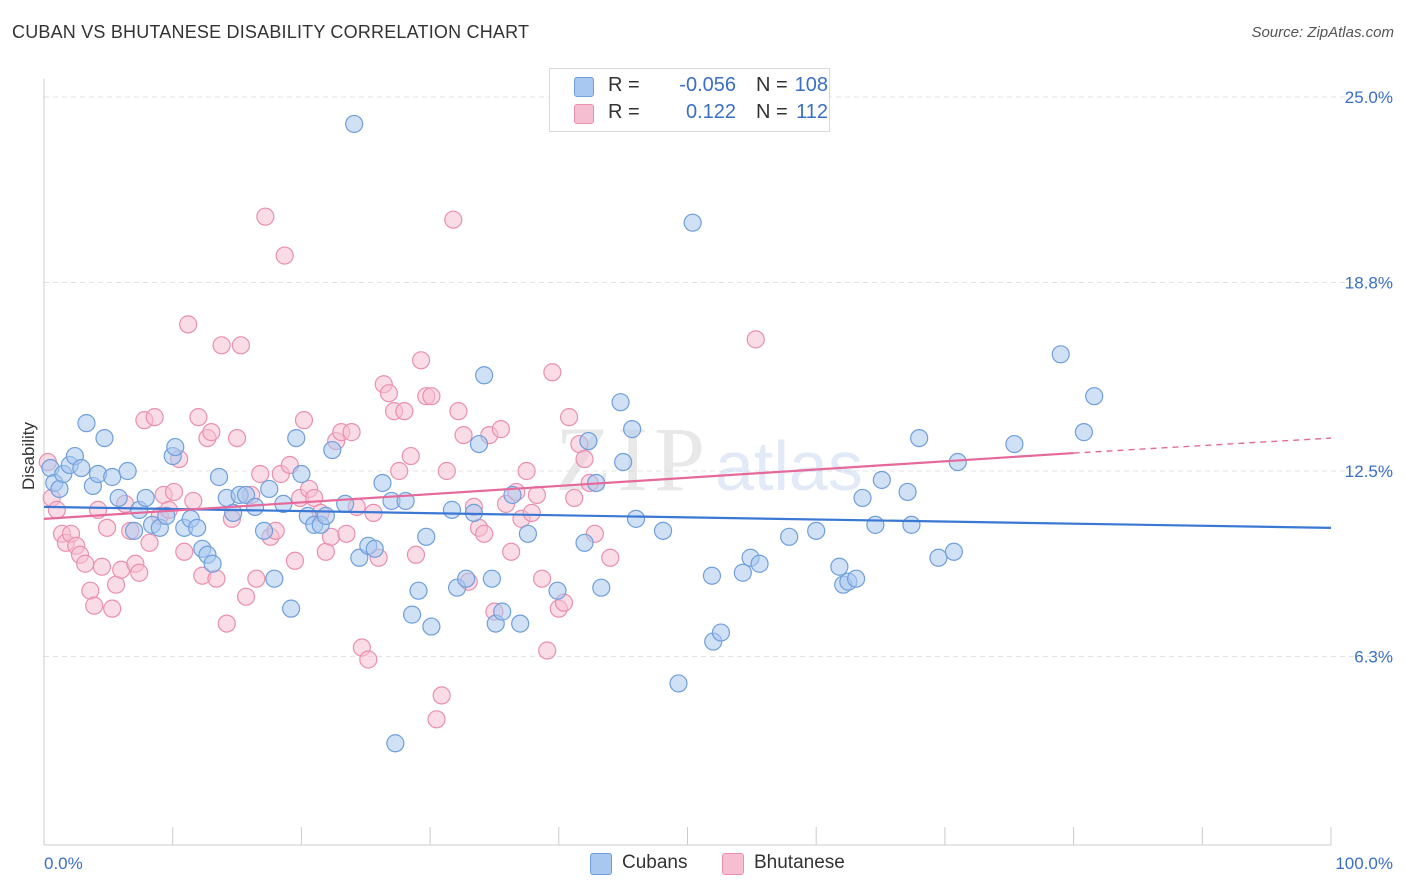 The height and width of the screenshot is (892, 1406). I want to click on legend-swatch-cubans, so click(601, 864).